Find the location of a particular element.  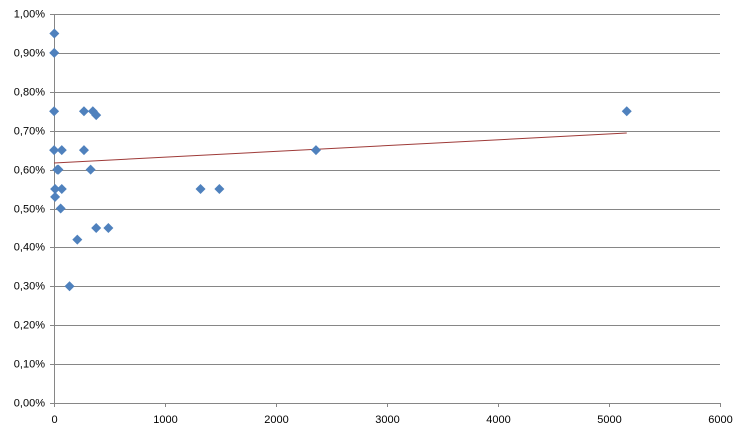

x-tick-label: 5000 is located at coordinates (609, 420).